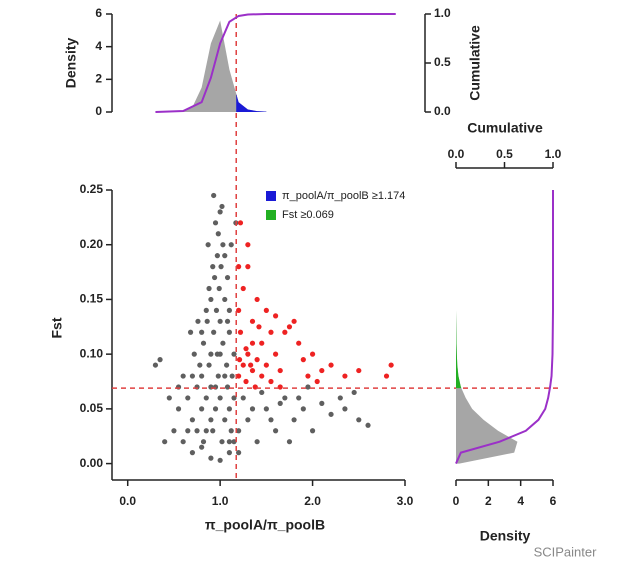 The height and width of the screenshot is (566, 622). What do you see at coordinates (343, 196) in the screenshot?
I see `legend-label: π_poolA/π_poolB ≥1.174` at bounding box center [343, 196].